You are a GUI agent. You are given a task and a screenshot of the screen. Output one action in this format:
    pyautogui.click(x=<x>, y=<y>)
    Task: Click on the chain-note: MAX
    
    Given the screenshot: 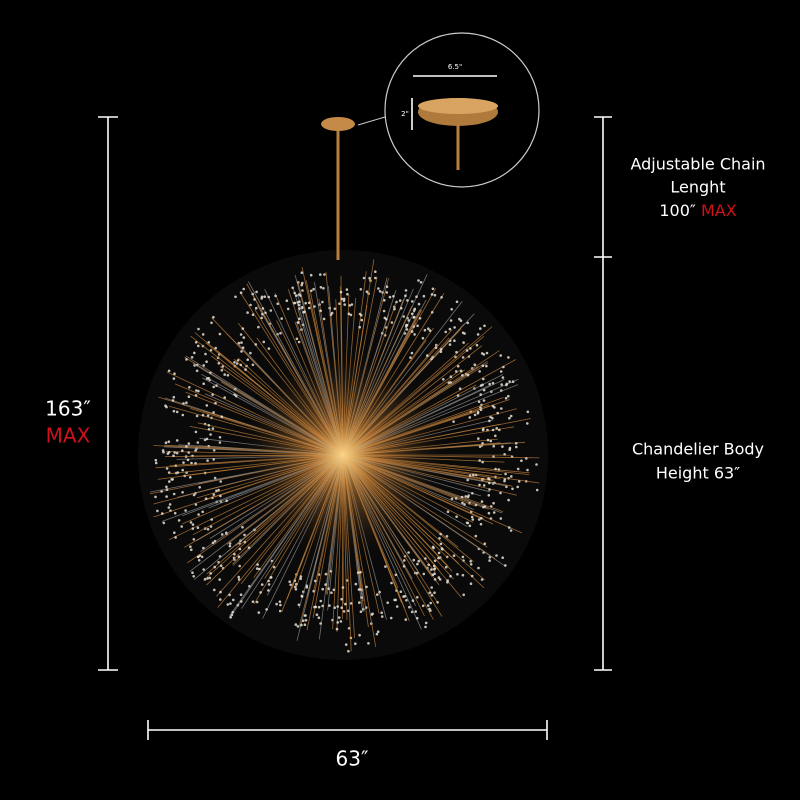 What is the action you would take?
    pyautogui.click(x=719, y=210)
    